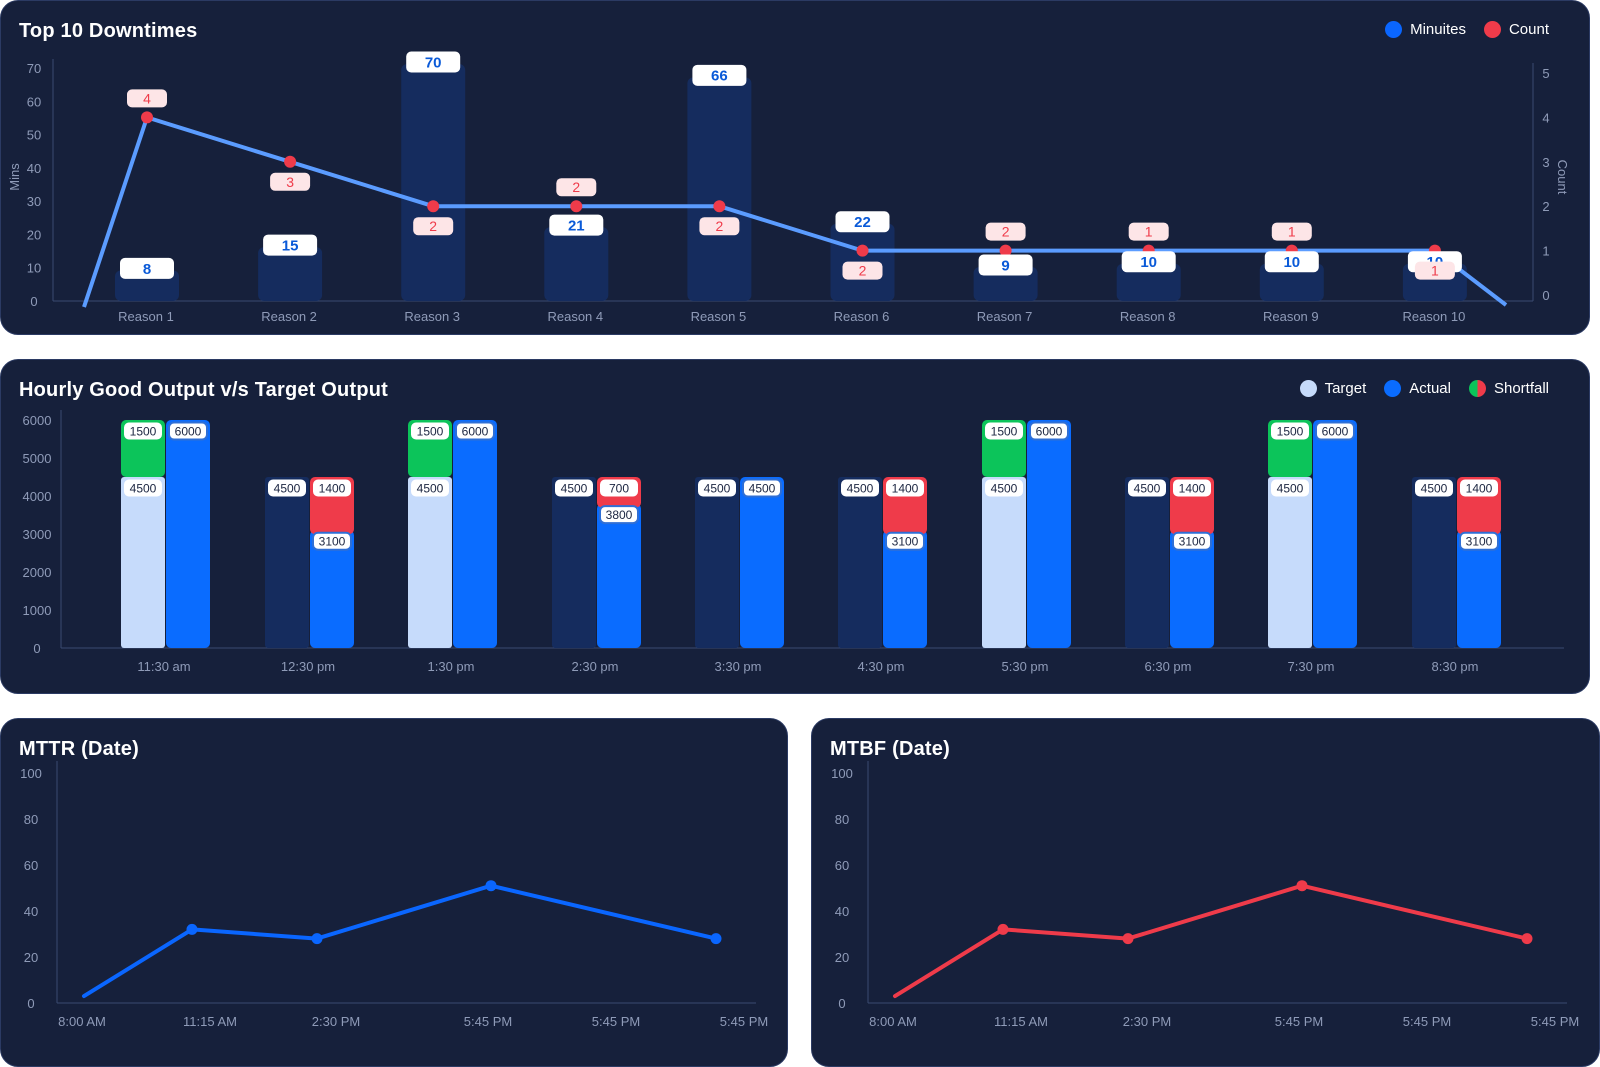 This screenshot has height=1067, width=1600. I want to click on x-tick-label: 2:30 PM, so click(336, 1021).